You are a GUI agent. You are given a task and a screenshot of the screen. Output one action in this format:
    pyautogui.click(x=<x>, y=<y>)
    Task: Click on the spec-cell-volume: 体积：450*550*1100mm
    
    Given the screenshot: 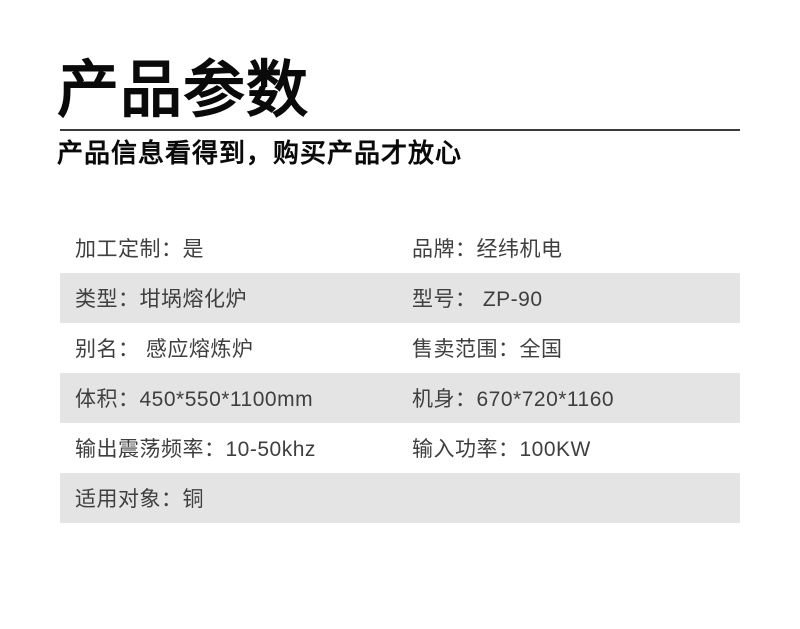 What is the action you would take?
    pyautogui.click(x=194, y=399)
    